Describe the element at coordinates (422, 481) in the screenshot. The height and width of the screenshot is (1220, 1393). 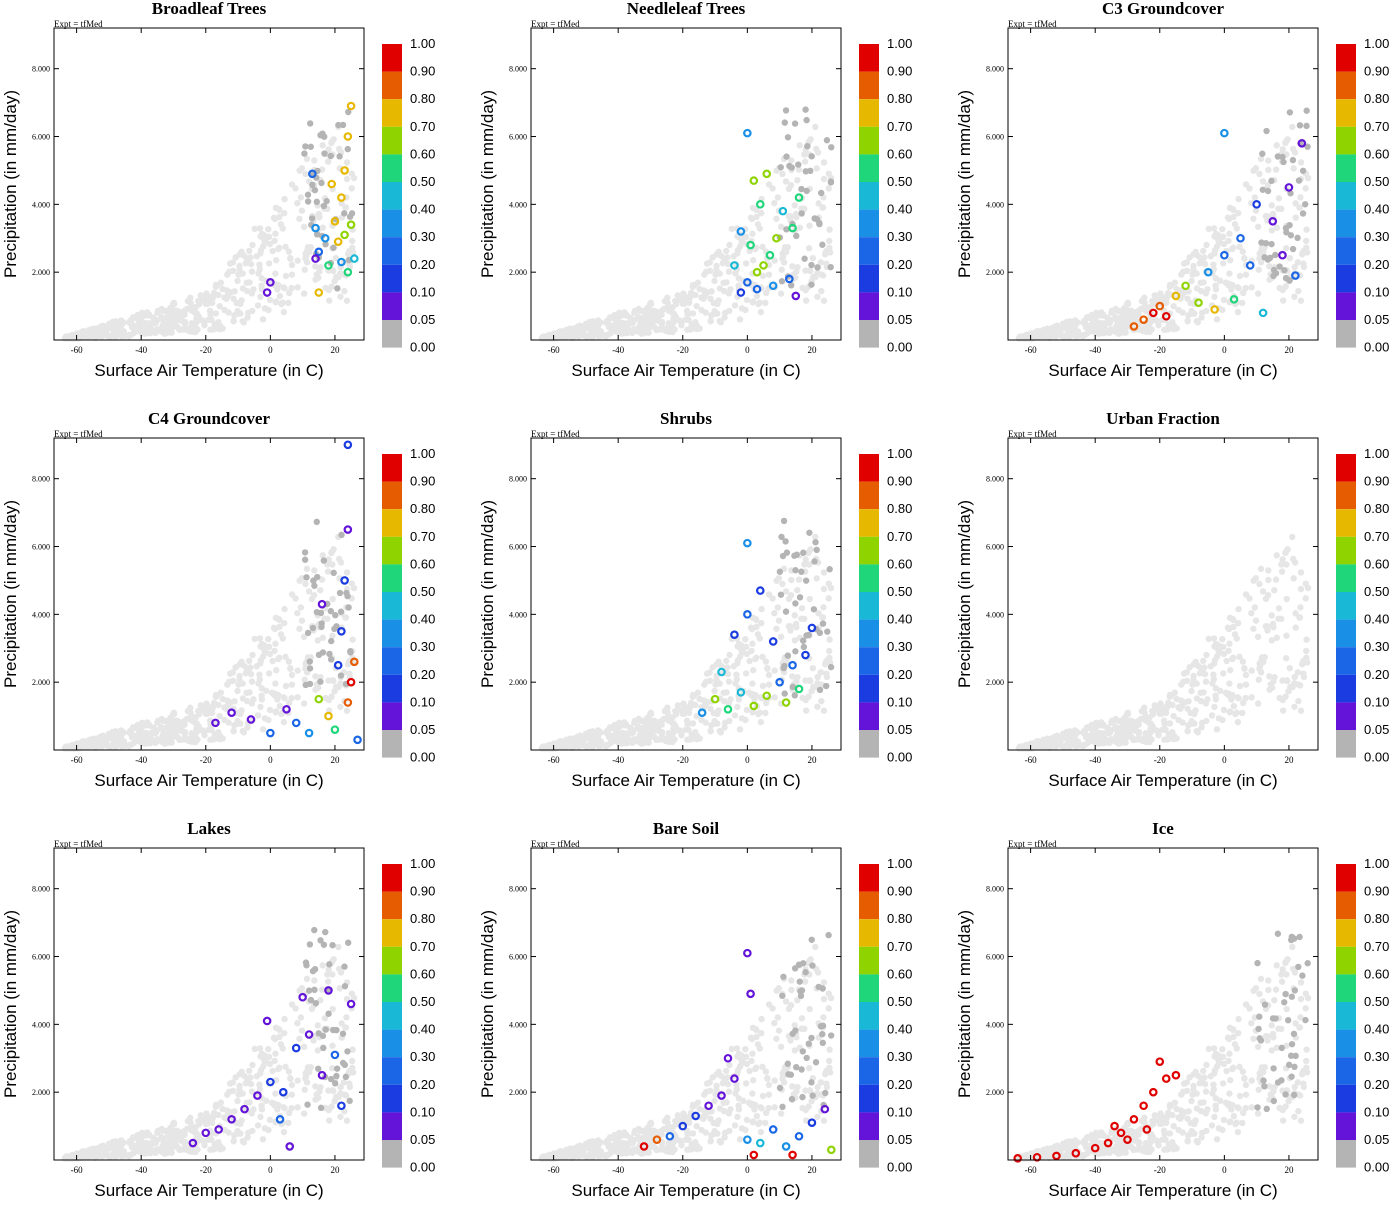
I see `colorbar-label: 0.90` at that location.